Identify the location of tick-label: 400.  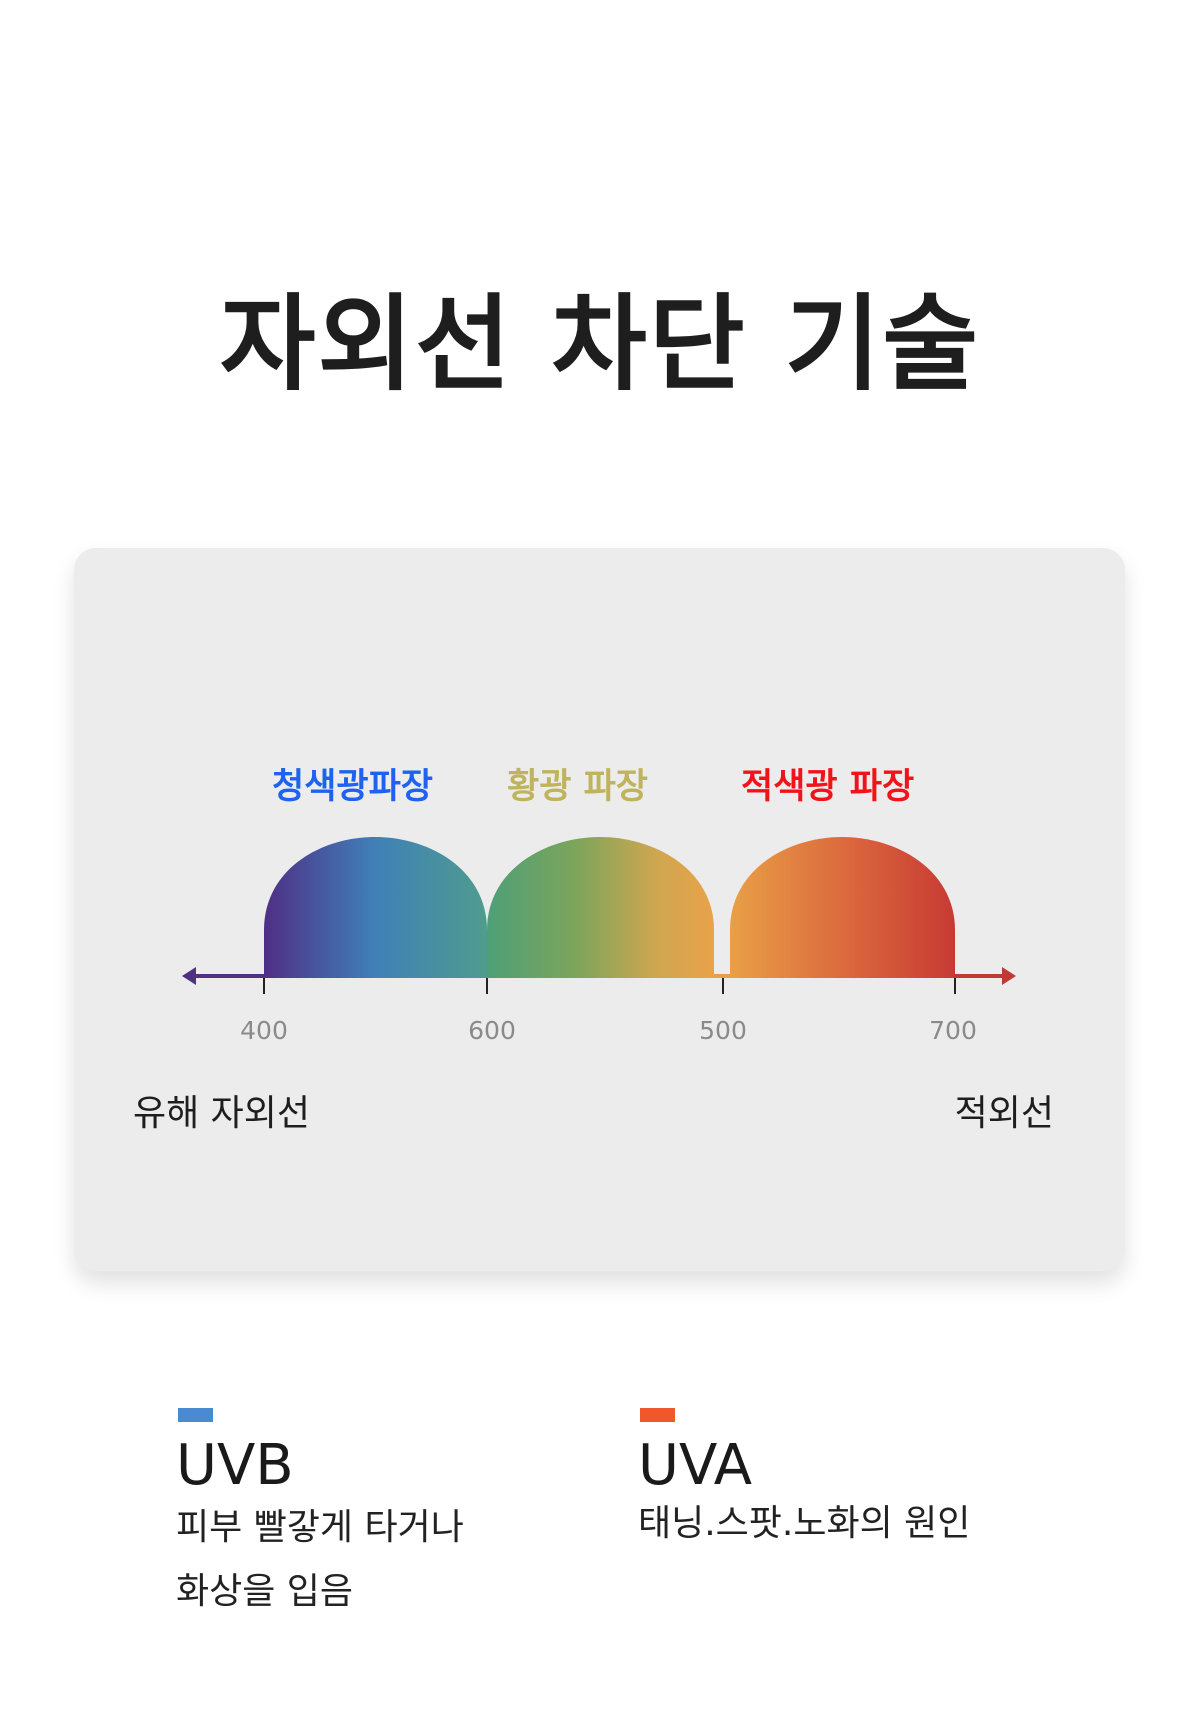
(264, 1030).